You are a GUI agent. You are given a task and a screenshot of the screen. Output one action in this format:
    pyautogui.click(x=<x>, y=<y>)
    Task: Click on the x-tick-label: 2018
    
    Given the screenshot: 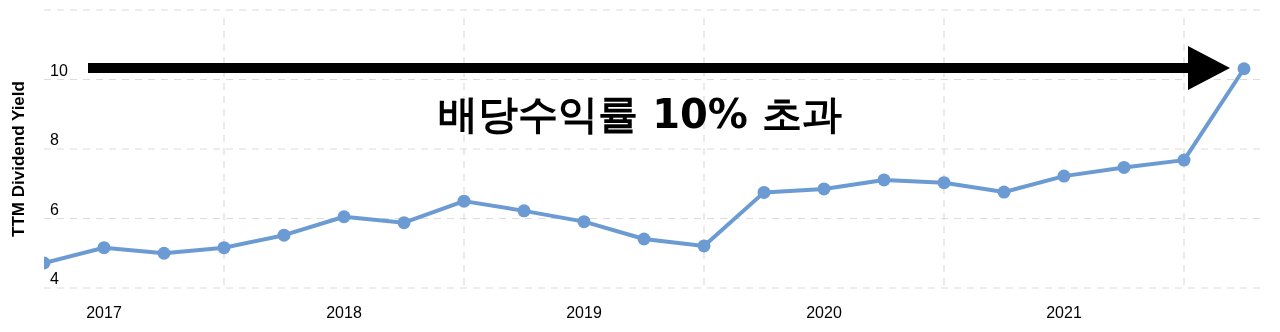 What is the action you would take?
    pyautogui.click(x=344, y=312)
    